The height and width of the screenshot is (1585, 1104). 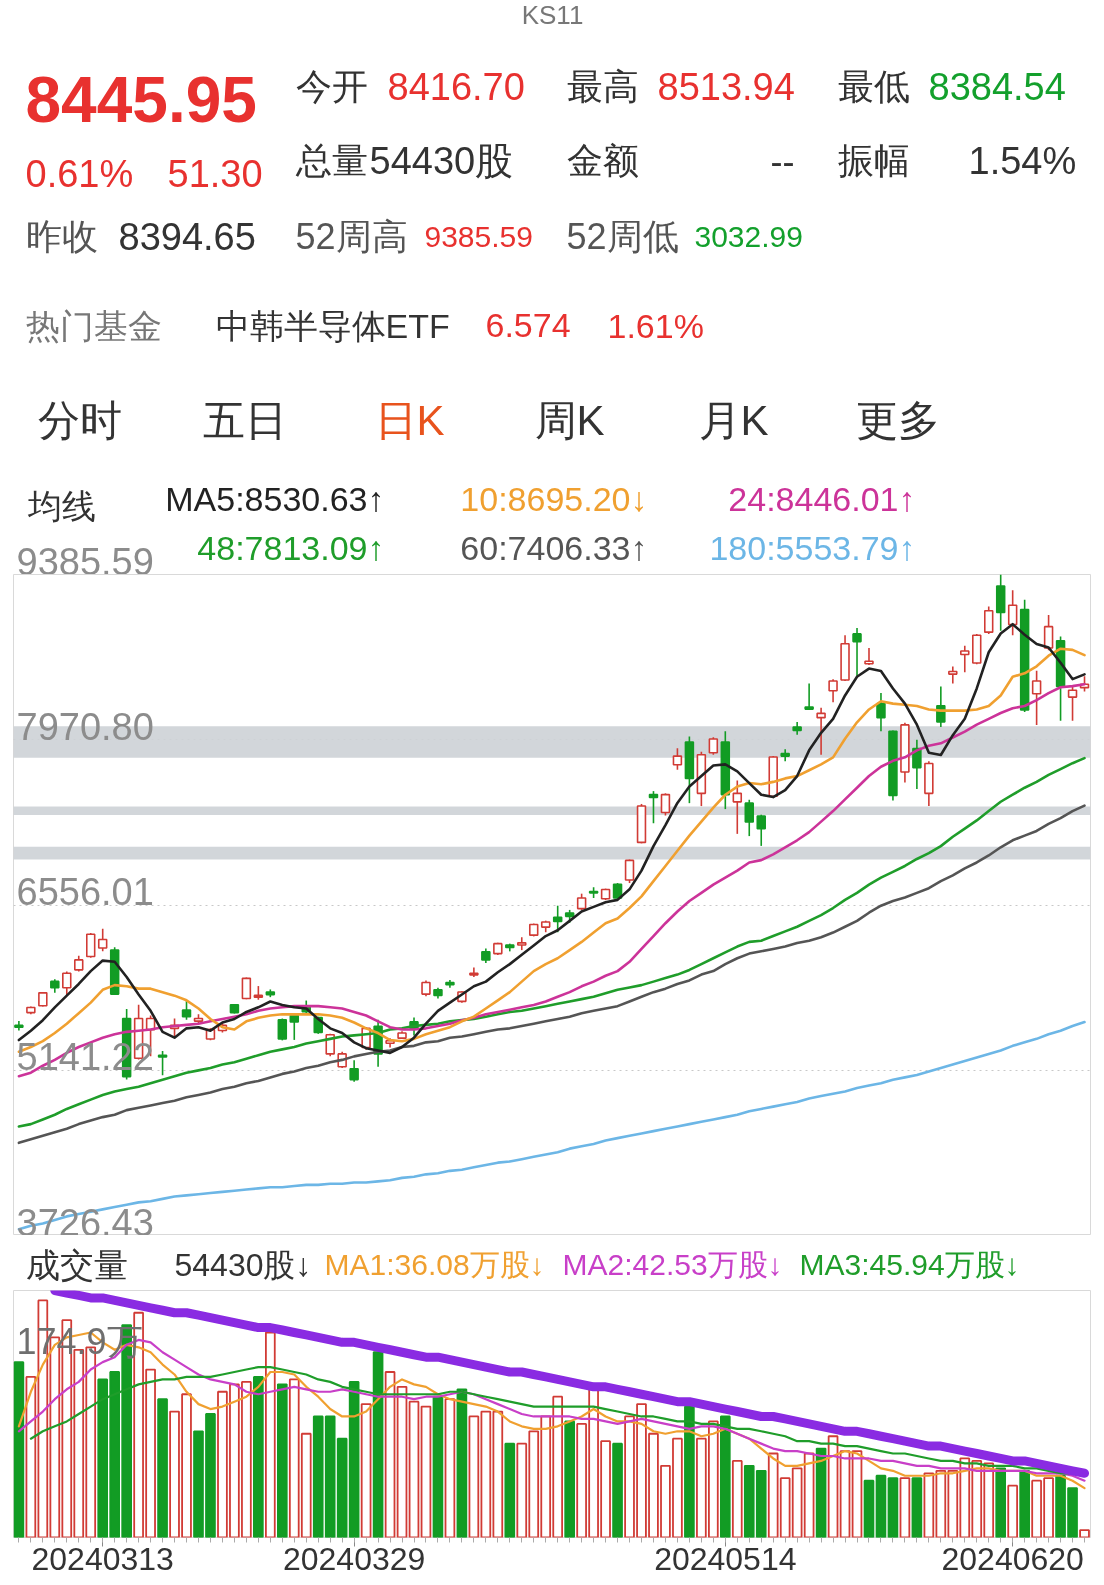 I want to click on text: 8416.70, so click(x=456, y=87).